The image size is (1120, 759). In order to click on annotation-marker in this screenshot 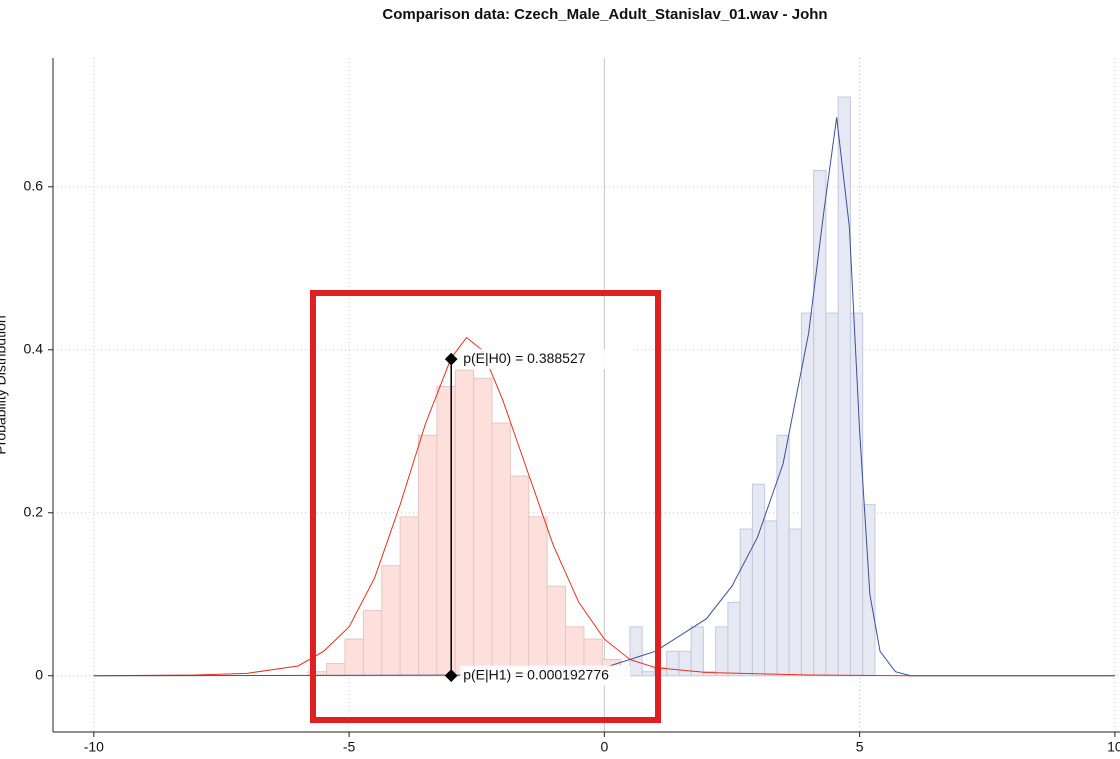, I will do `click(451, 359)`.